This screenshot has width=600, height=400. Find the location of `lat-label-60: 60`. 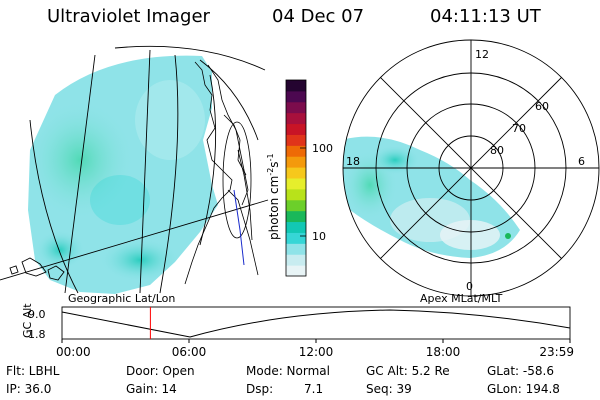

lat-label-60: 60 is located at coordinates (542, 106).